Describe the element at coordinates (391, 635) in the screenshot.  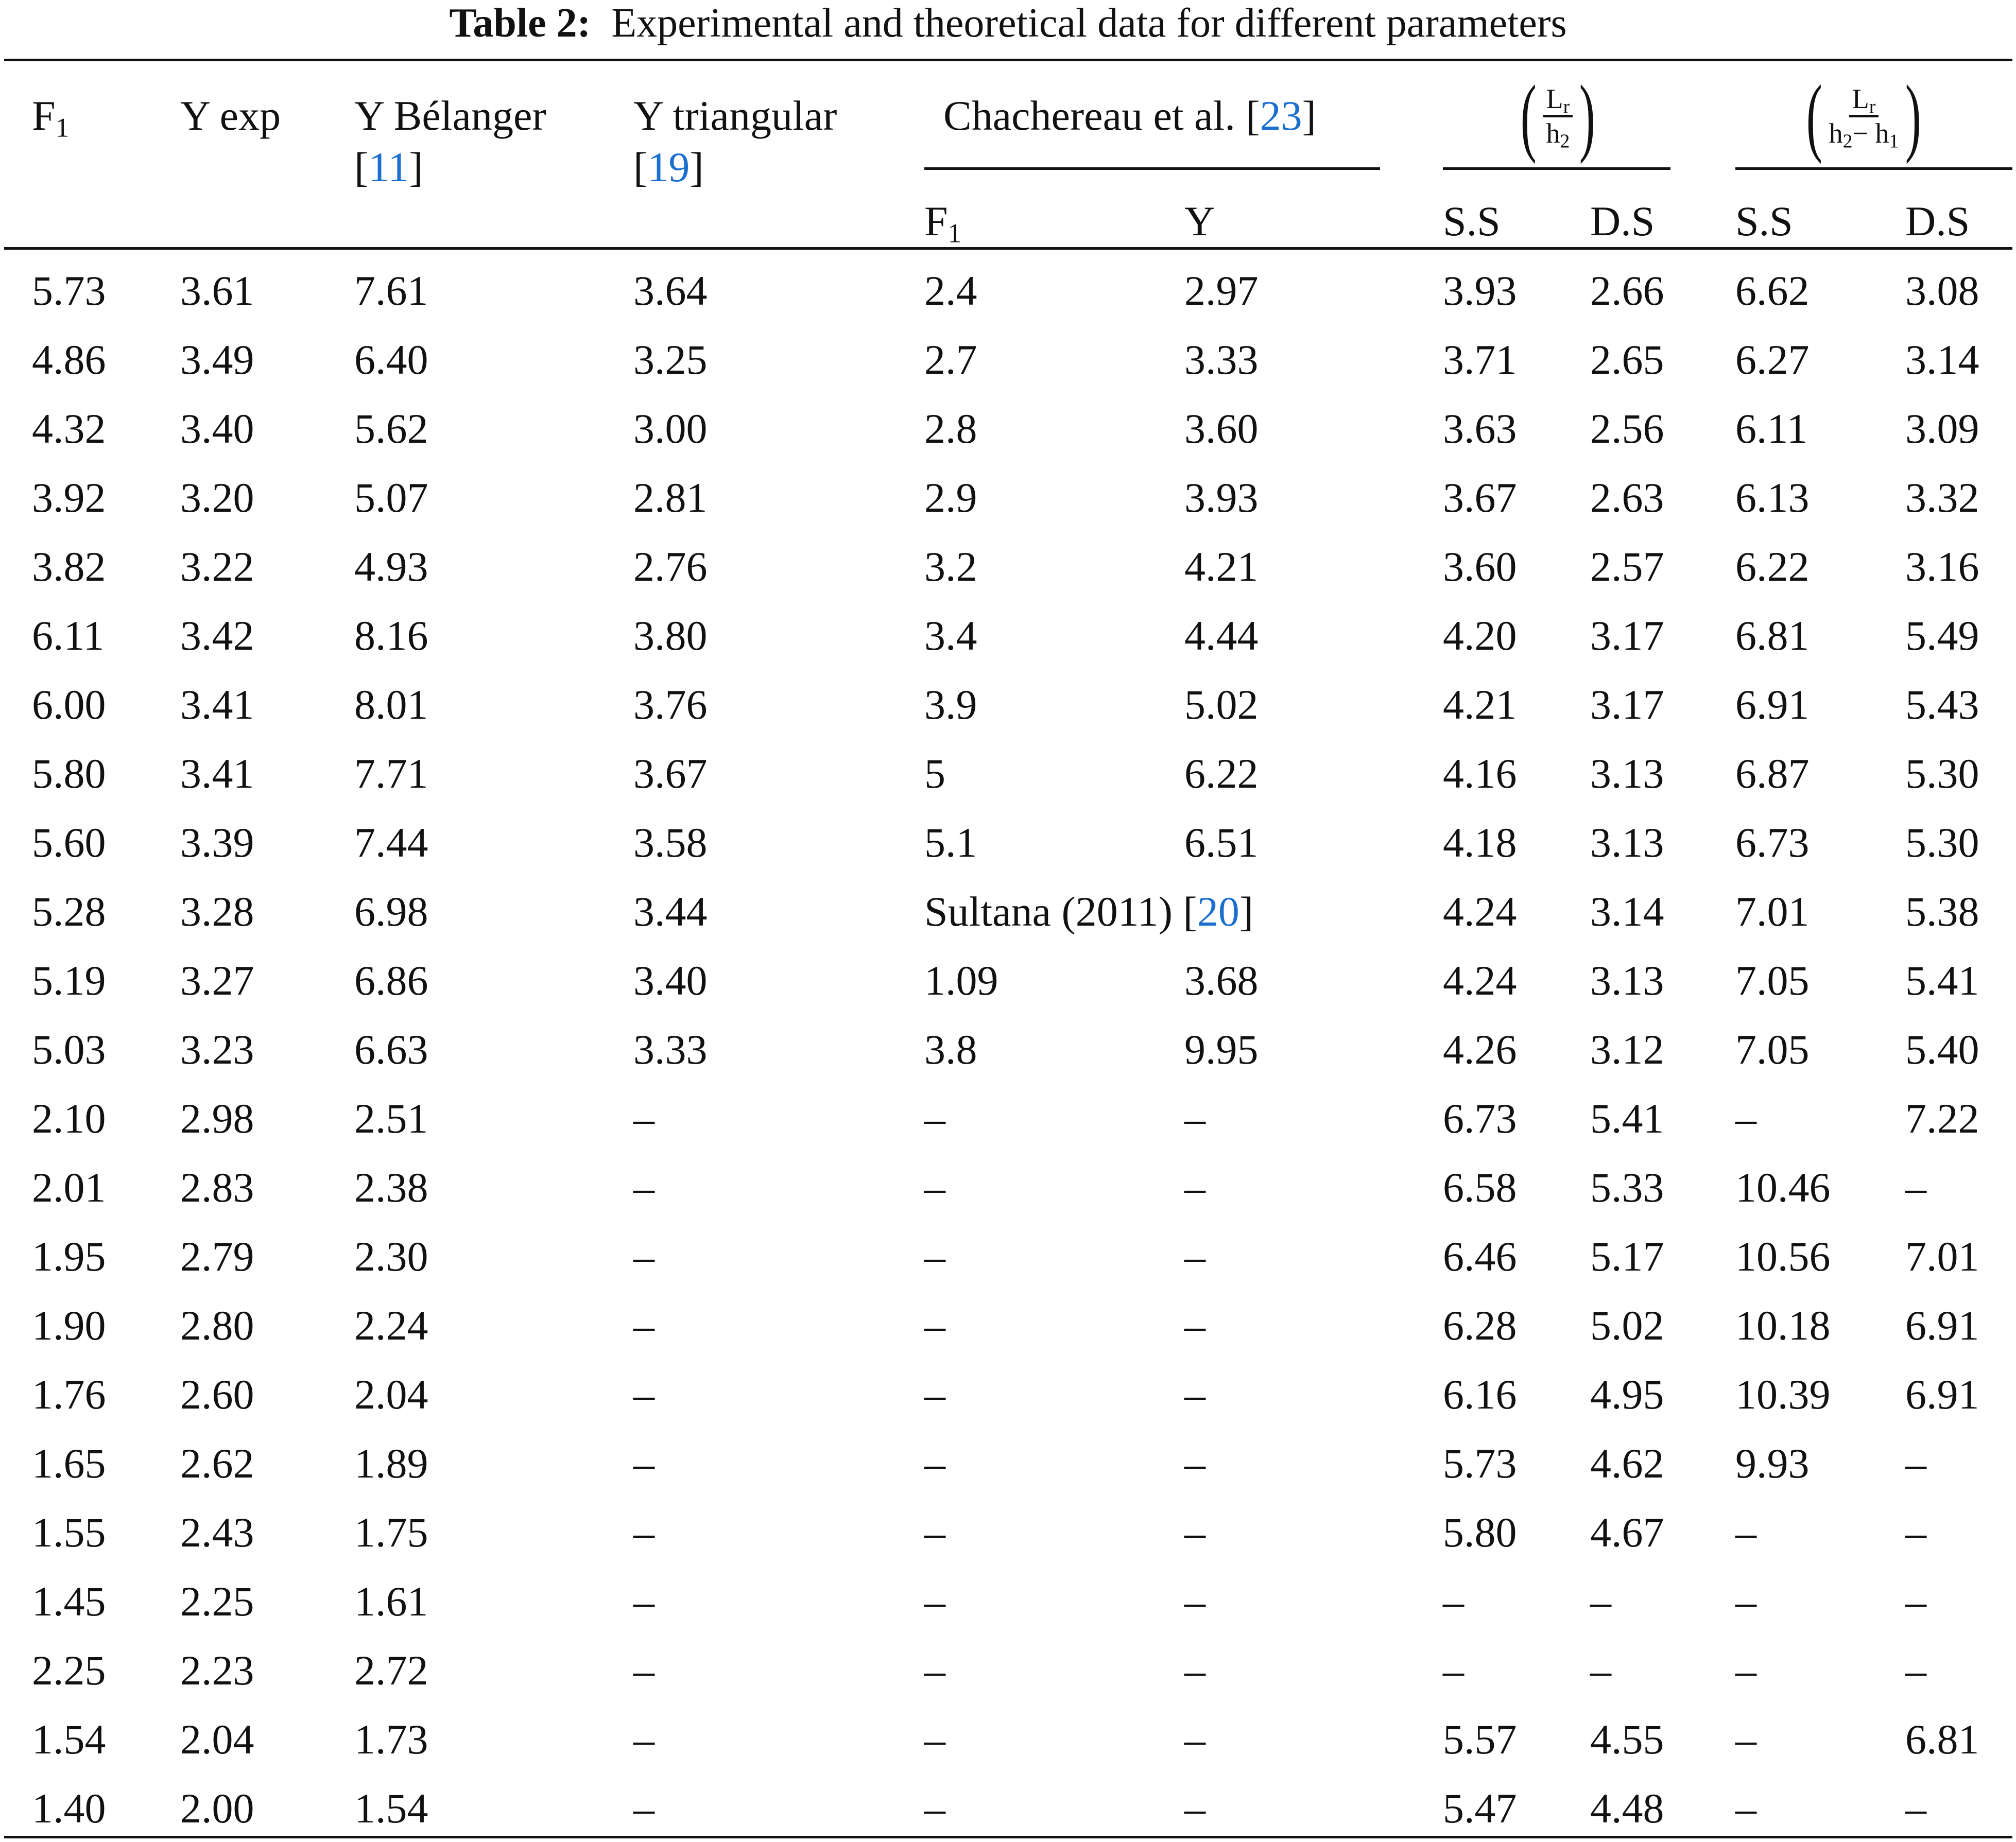
I see `cell-y-belanger: 8.16` at that location.